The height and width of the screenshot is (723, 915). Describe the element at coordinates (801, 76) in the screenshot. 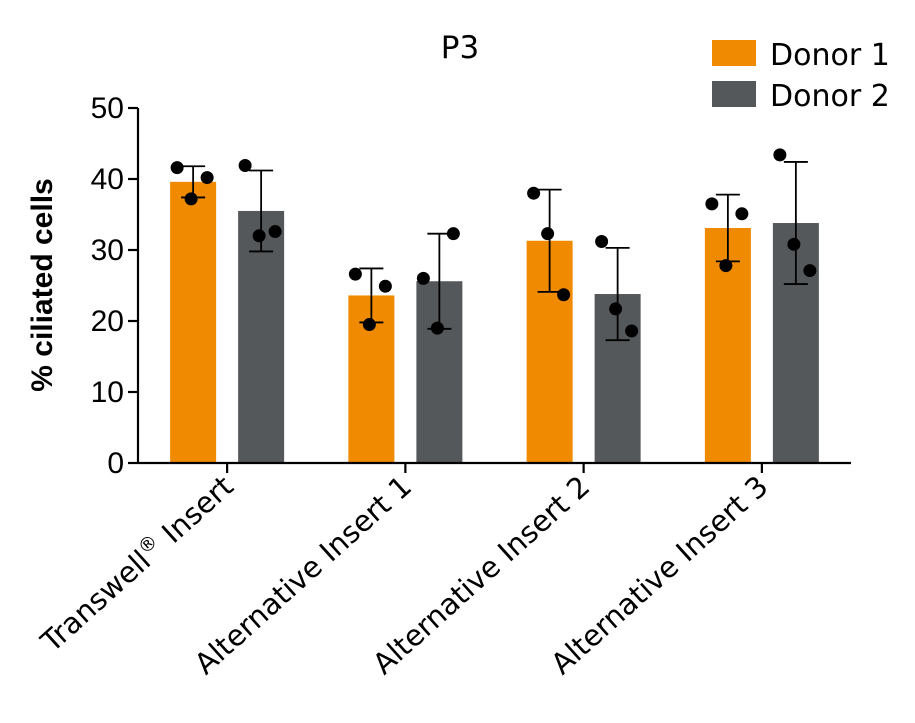

I see `legend: Donor 1 Donor 2` at that location.